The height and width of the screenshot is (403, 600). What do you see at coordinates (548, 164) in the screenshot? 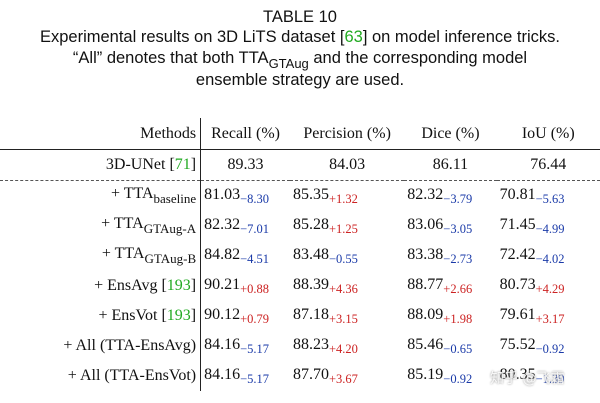
I see `value: 76.44` at bounding box center [548, 164].